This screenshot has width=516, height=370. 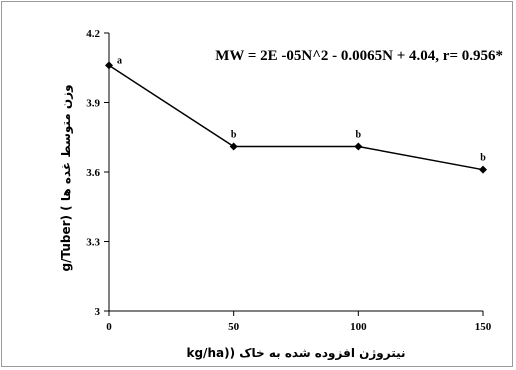 I want to click on x-ticks: 0 50 100 150, so click(x=299, y=322).